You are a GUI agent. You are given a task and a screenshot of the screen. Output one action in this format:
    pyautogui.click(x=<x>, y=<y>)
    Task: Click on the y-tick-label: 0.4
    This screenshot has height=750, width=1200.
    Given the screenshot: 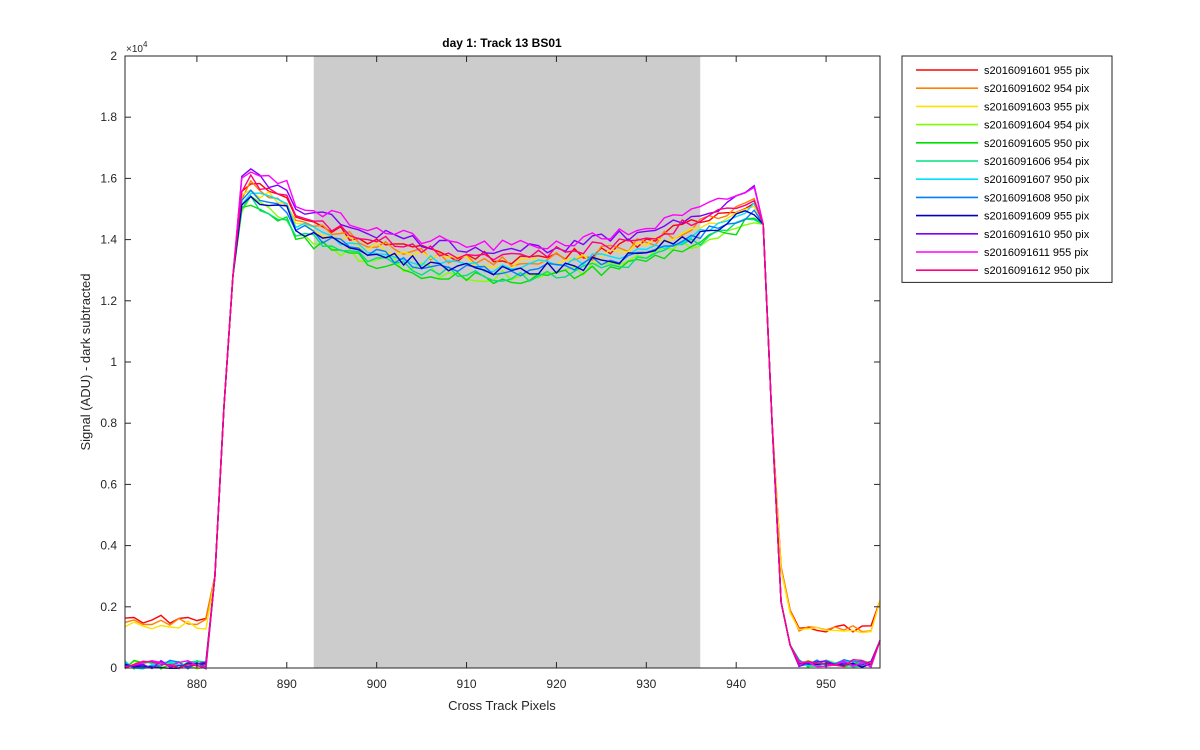 What is the action you would take?
    pyautogui.click(x=108, y=546)
    